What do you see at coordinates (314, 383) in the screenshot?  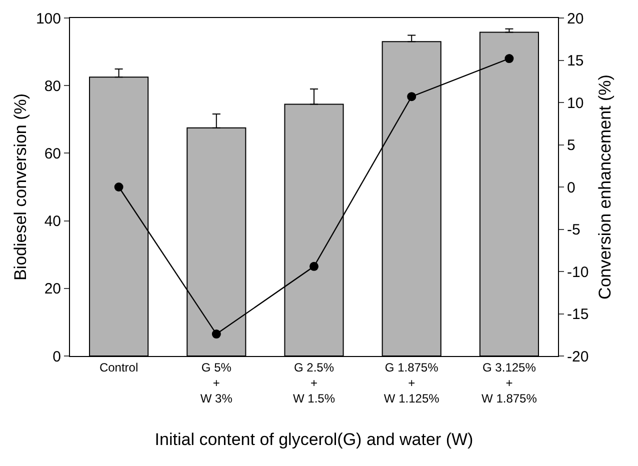 I see `x-tick-label: G 2.5% + W 1.5%` at bounding box center [314, 383].